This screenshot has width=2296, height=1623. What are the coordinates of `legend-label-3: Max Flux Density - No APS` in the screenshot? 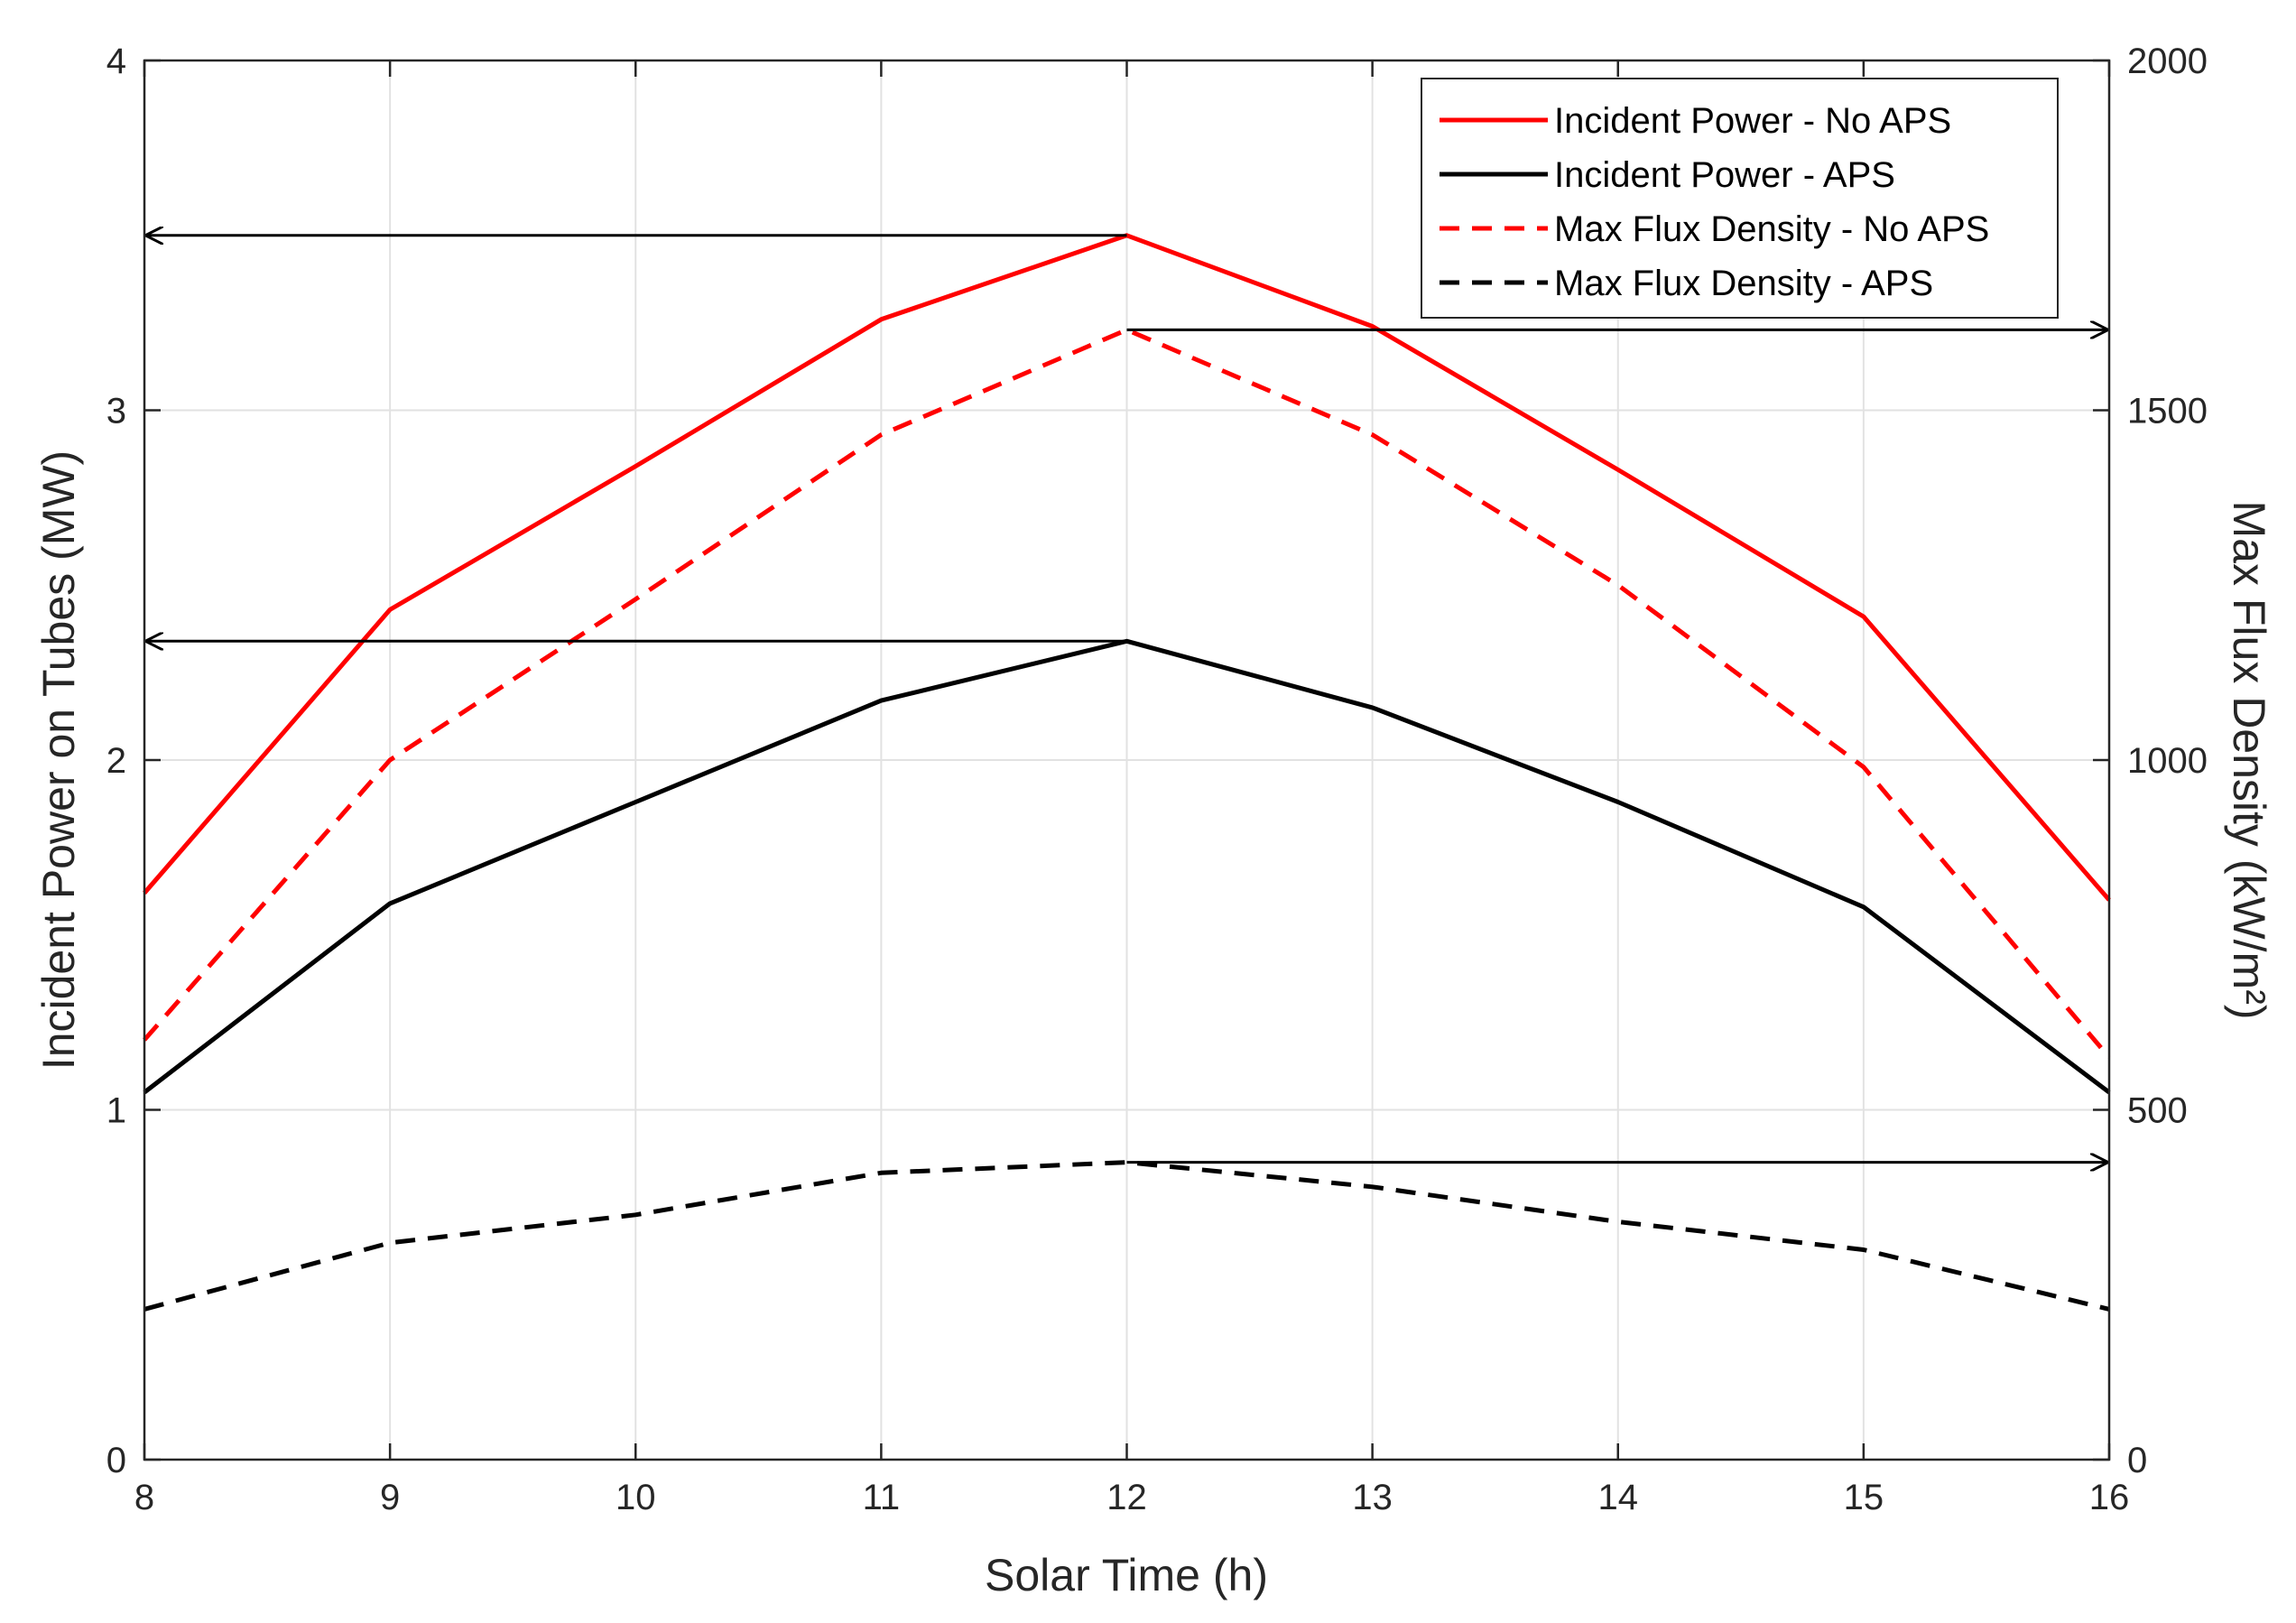 It's located at (1772, 229).